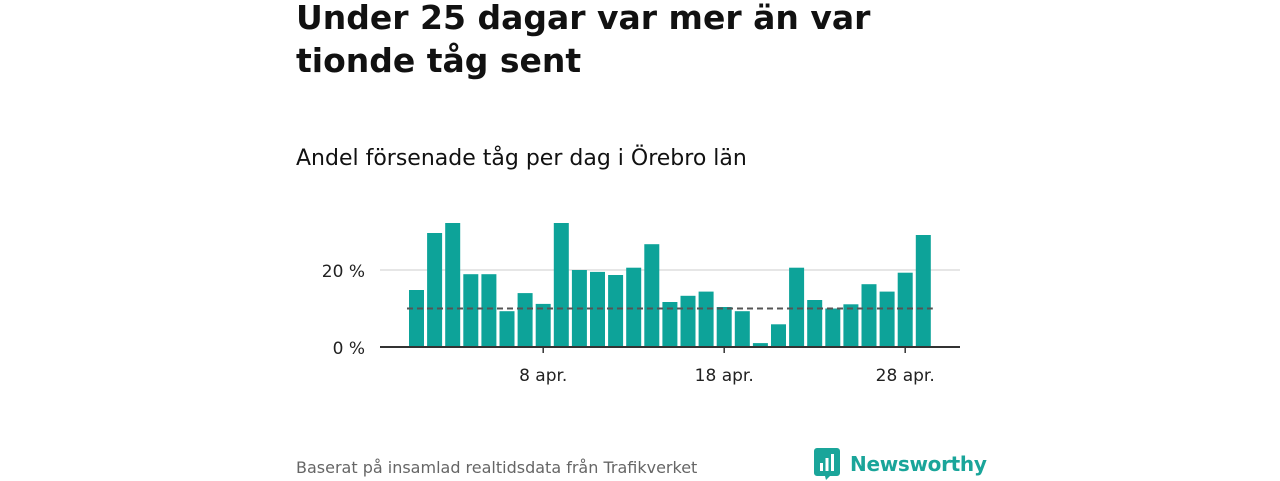 Image resolution: width=1280 pixels, height=481 pixels. What do you see at coordinates (724, 376) in the screenshot?
I see `x-tick-label: 18 apr.` at bounding box center [724, 376].